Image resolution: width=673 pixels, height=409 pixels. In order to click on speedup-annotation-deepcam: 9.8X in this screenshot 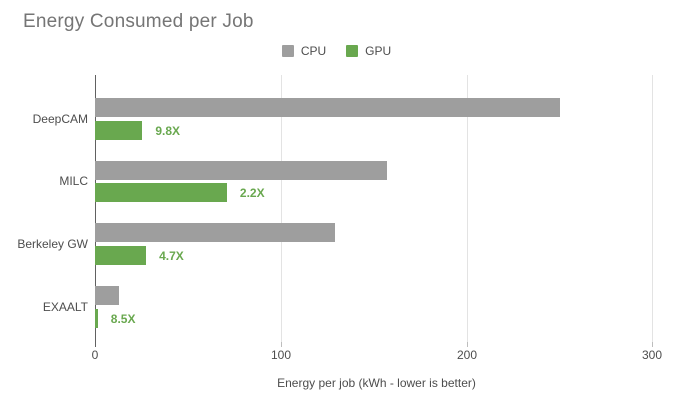, I will do `click(168, 130)`.